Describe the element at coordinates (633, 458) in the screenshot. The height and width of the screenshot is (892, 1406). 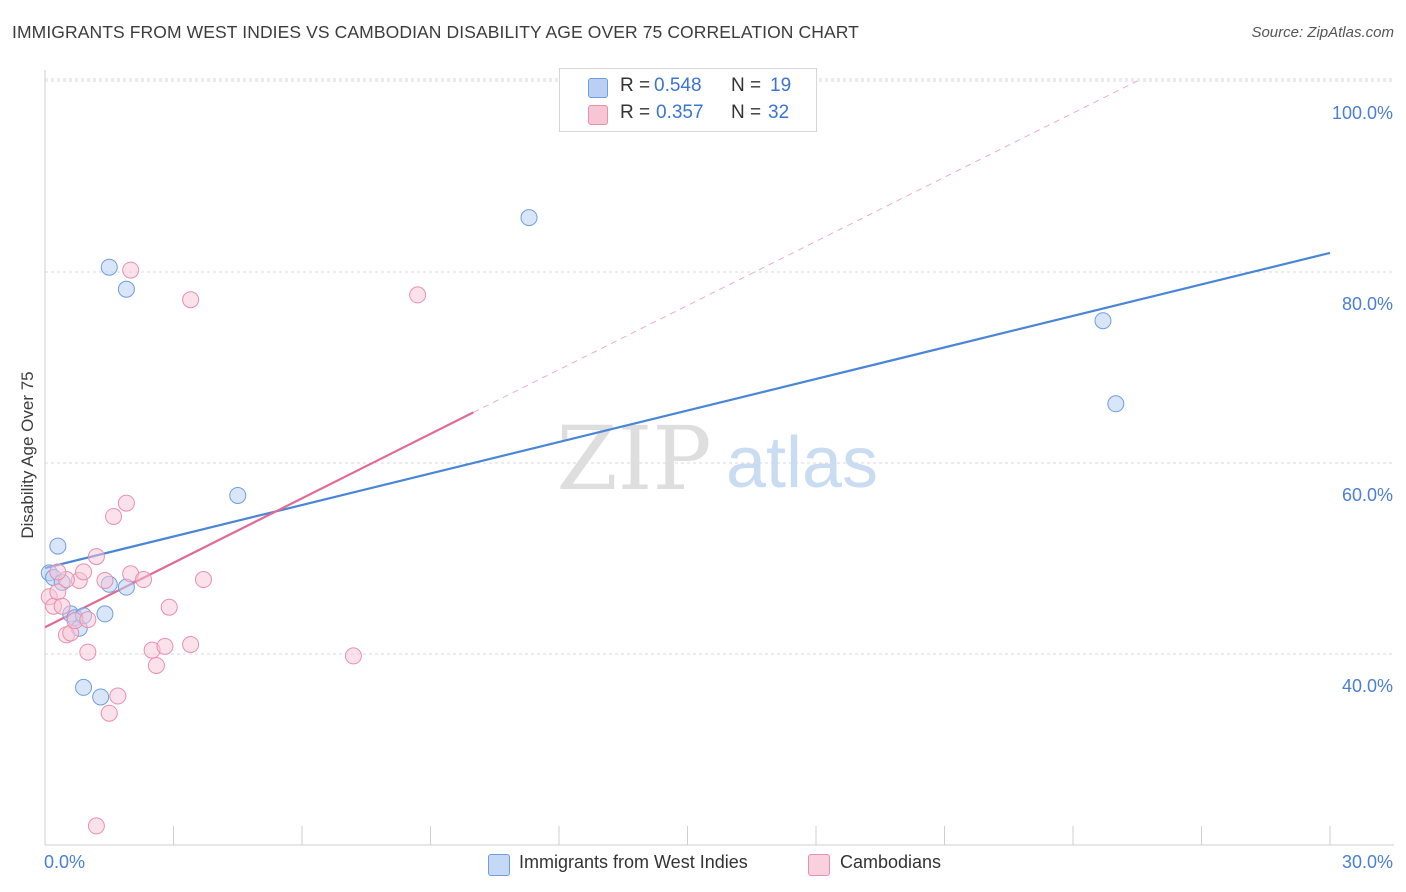
I see `watermark-zip: ZIP` at that location.